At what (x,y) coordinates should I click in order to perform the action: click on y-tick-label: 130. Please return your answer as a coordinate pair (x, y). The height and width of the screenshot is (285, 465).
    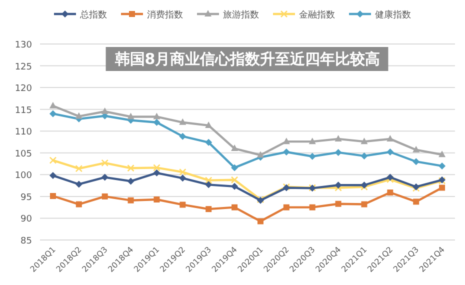
    Looking at the image, I should click on (23, 45).